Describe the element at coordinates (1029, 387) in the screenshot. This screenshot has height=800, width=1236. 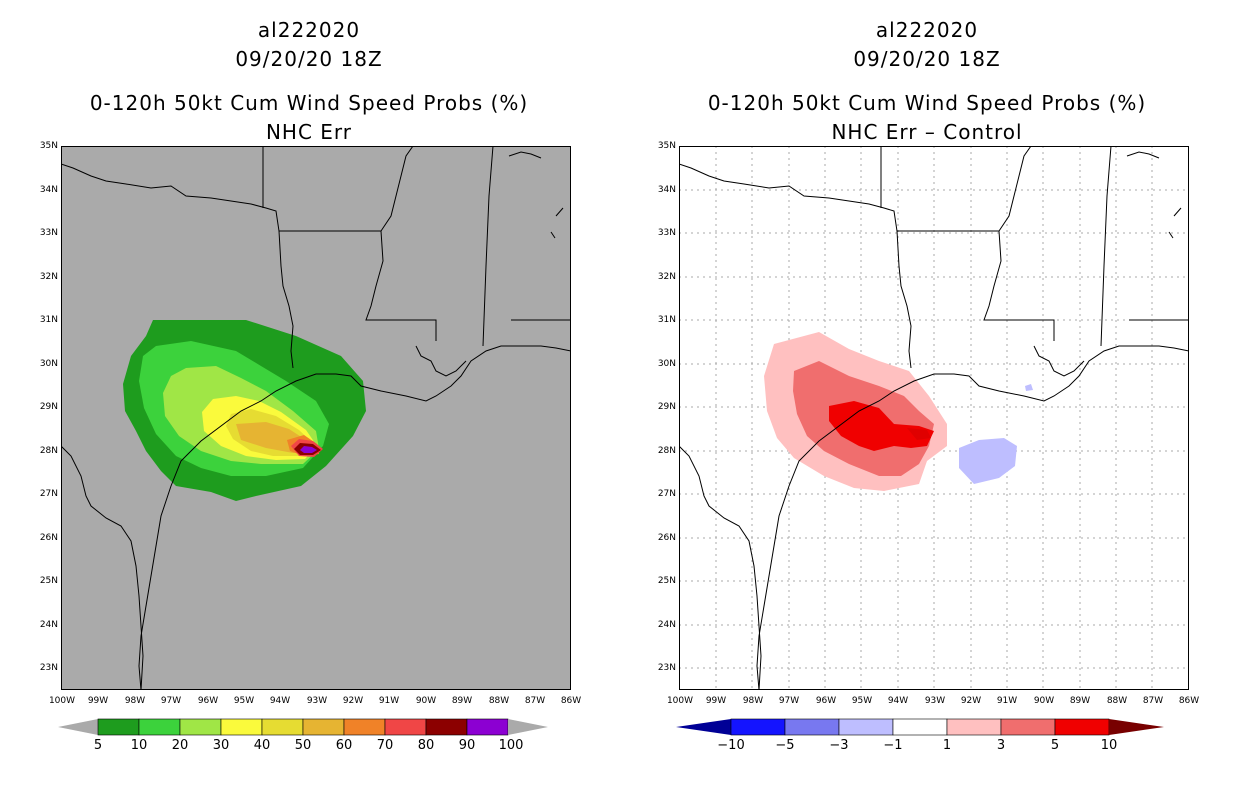
I see `contour-minus-3-small` at that location.